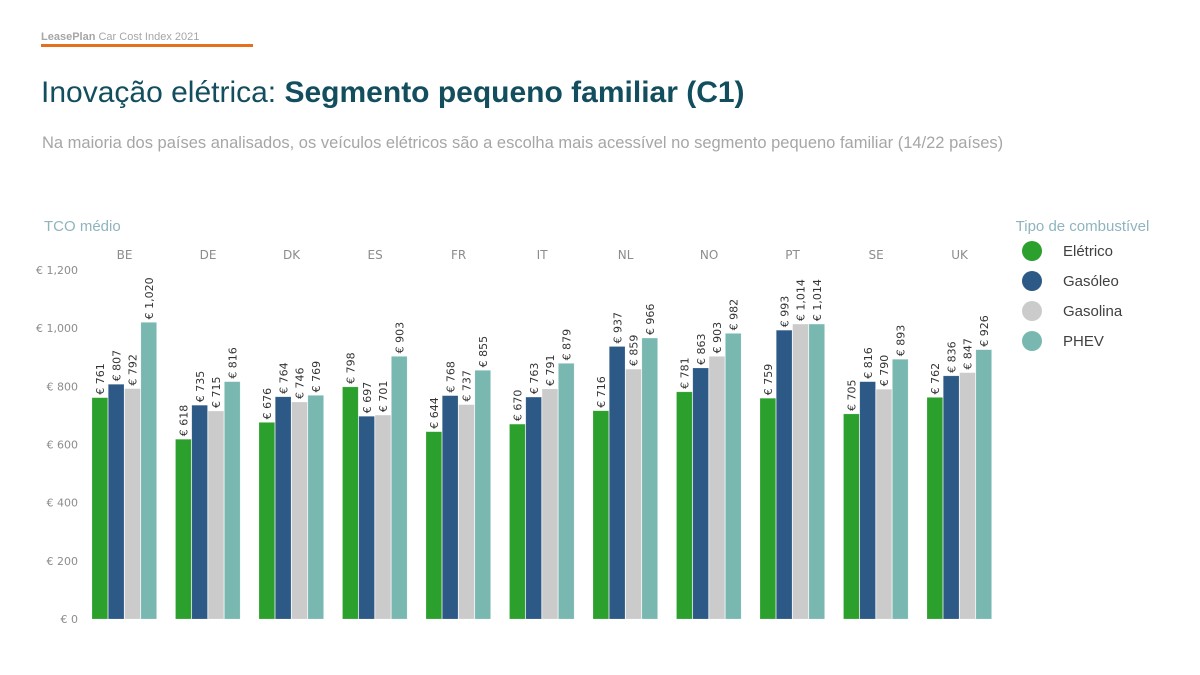 Image resolution: width=1200 pixels, height=675 pixels. What do you see at coordinates (852, 395) in the screenshot?
I see `data-label: € 705` at bounding box center [852, 395].